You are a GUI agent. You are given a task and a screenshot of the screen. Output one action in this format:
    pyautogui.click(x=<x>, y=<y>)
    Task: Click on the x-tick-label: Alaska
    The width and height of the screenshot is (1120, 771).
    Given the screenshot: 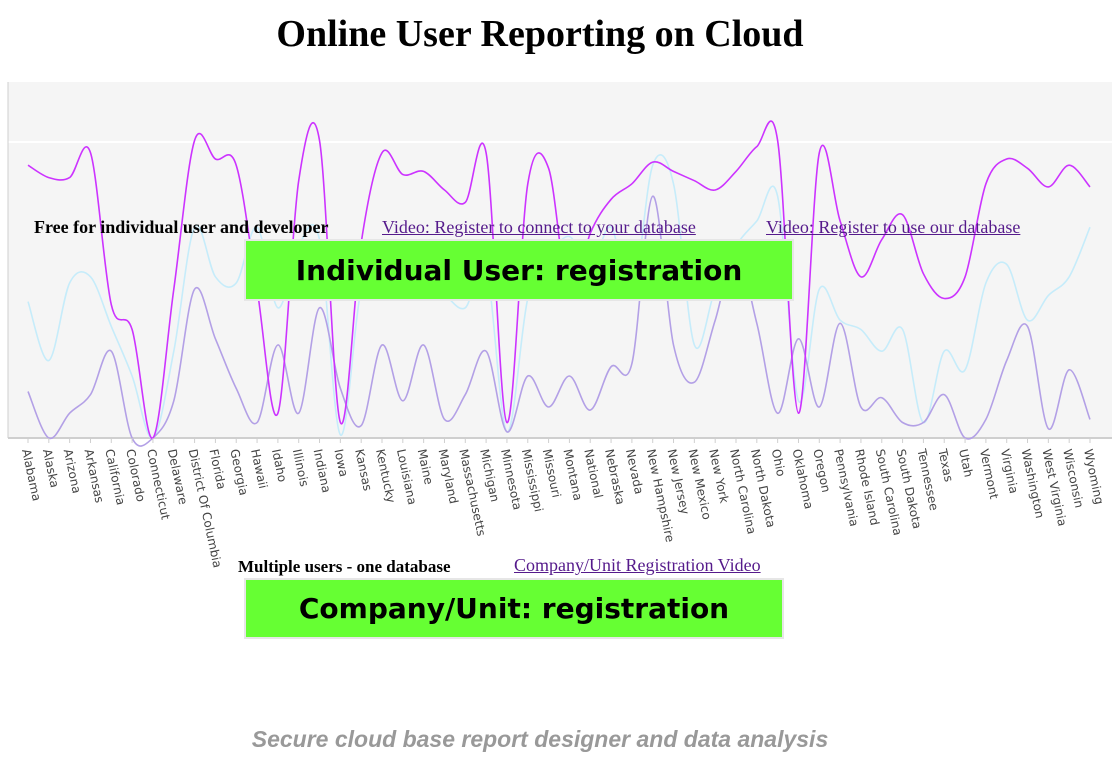 What is the action you would take?
    pyautogui.click(x=51, y=468)
    